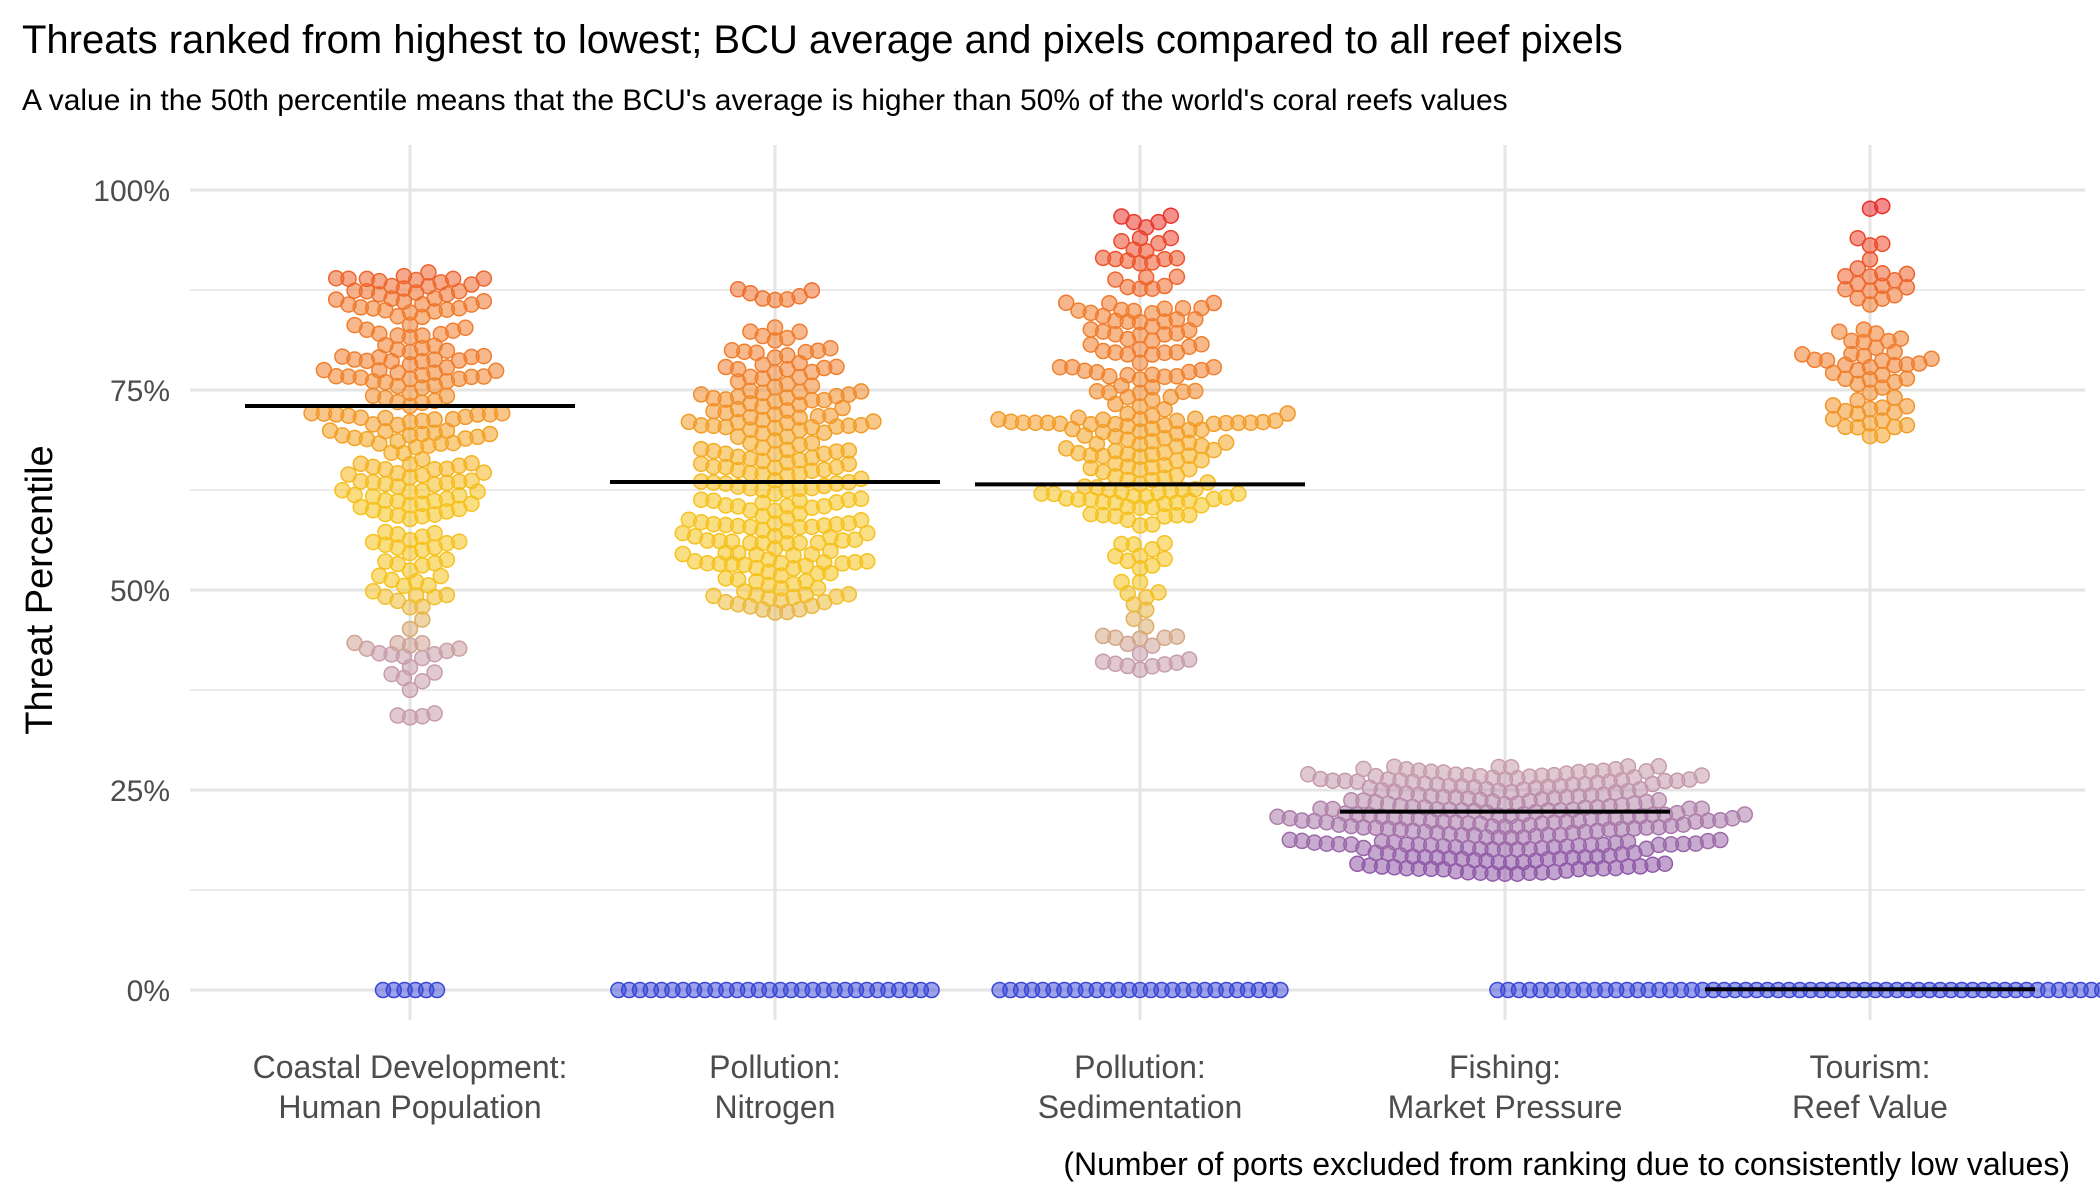 The width and height of the screenshot is (2100, 1200). I want to click on x-tick-label-line2: Human Population, so click(409, 1107).